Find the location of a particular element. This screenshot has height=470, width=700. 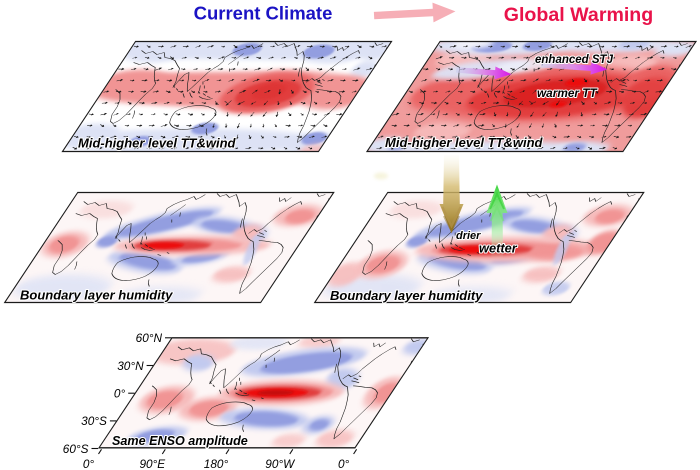

svg-text: 90°W is located at coordinates (280, 463).